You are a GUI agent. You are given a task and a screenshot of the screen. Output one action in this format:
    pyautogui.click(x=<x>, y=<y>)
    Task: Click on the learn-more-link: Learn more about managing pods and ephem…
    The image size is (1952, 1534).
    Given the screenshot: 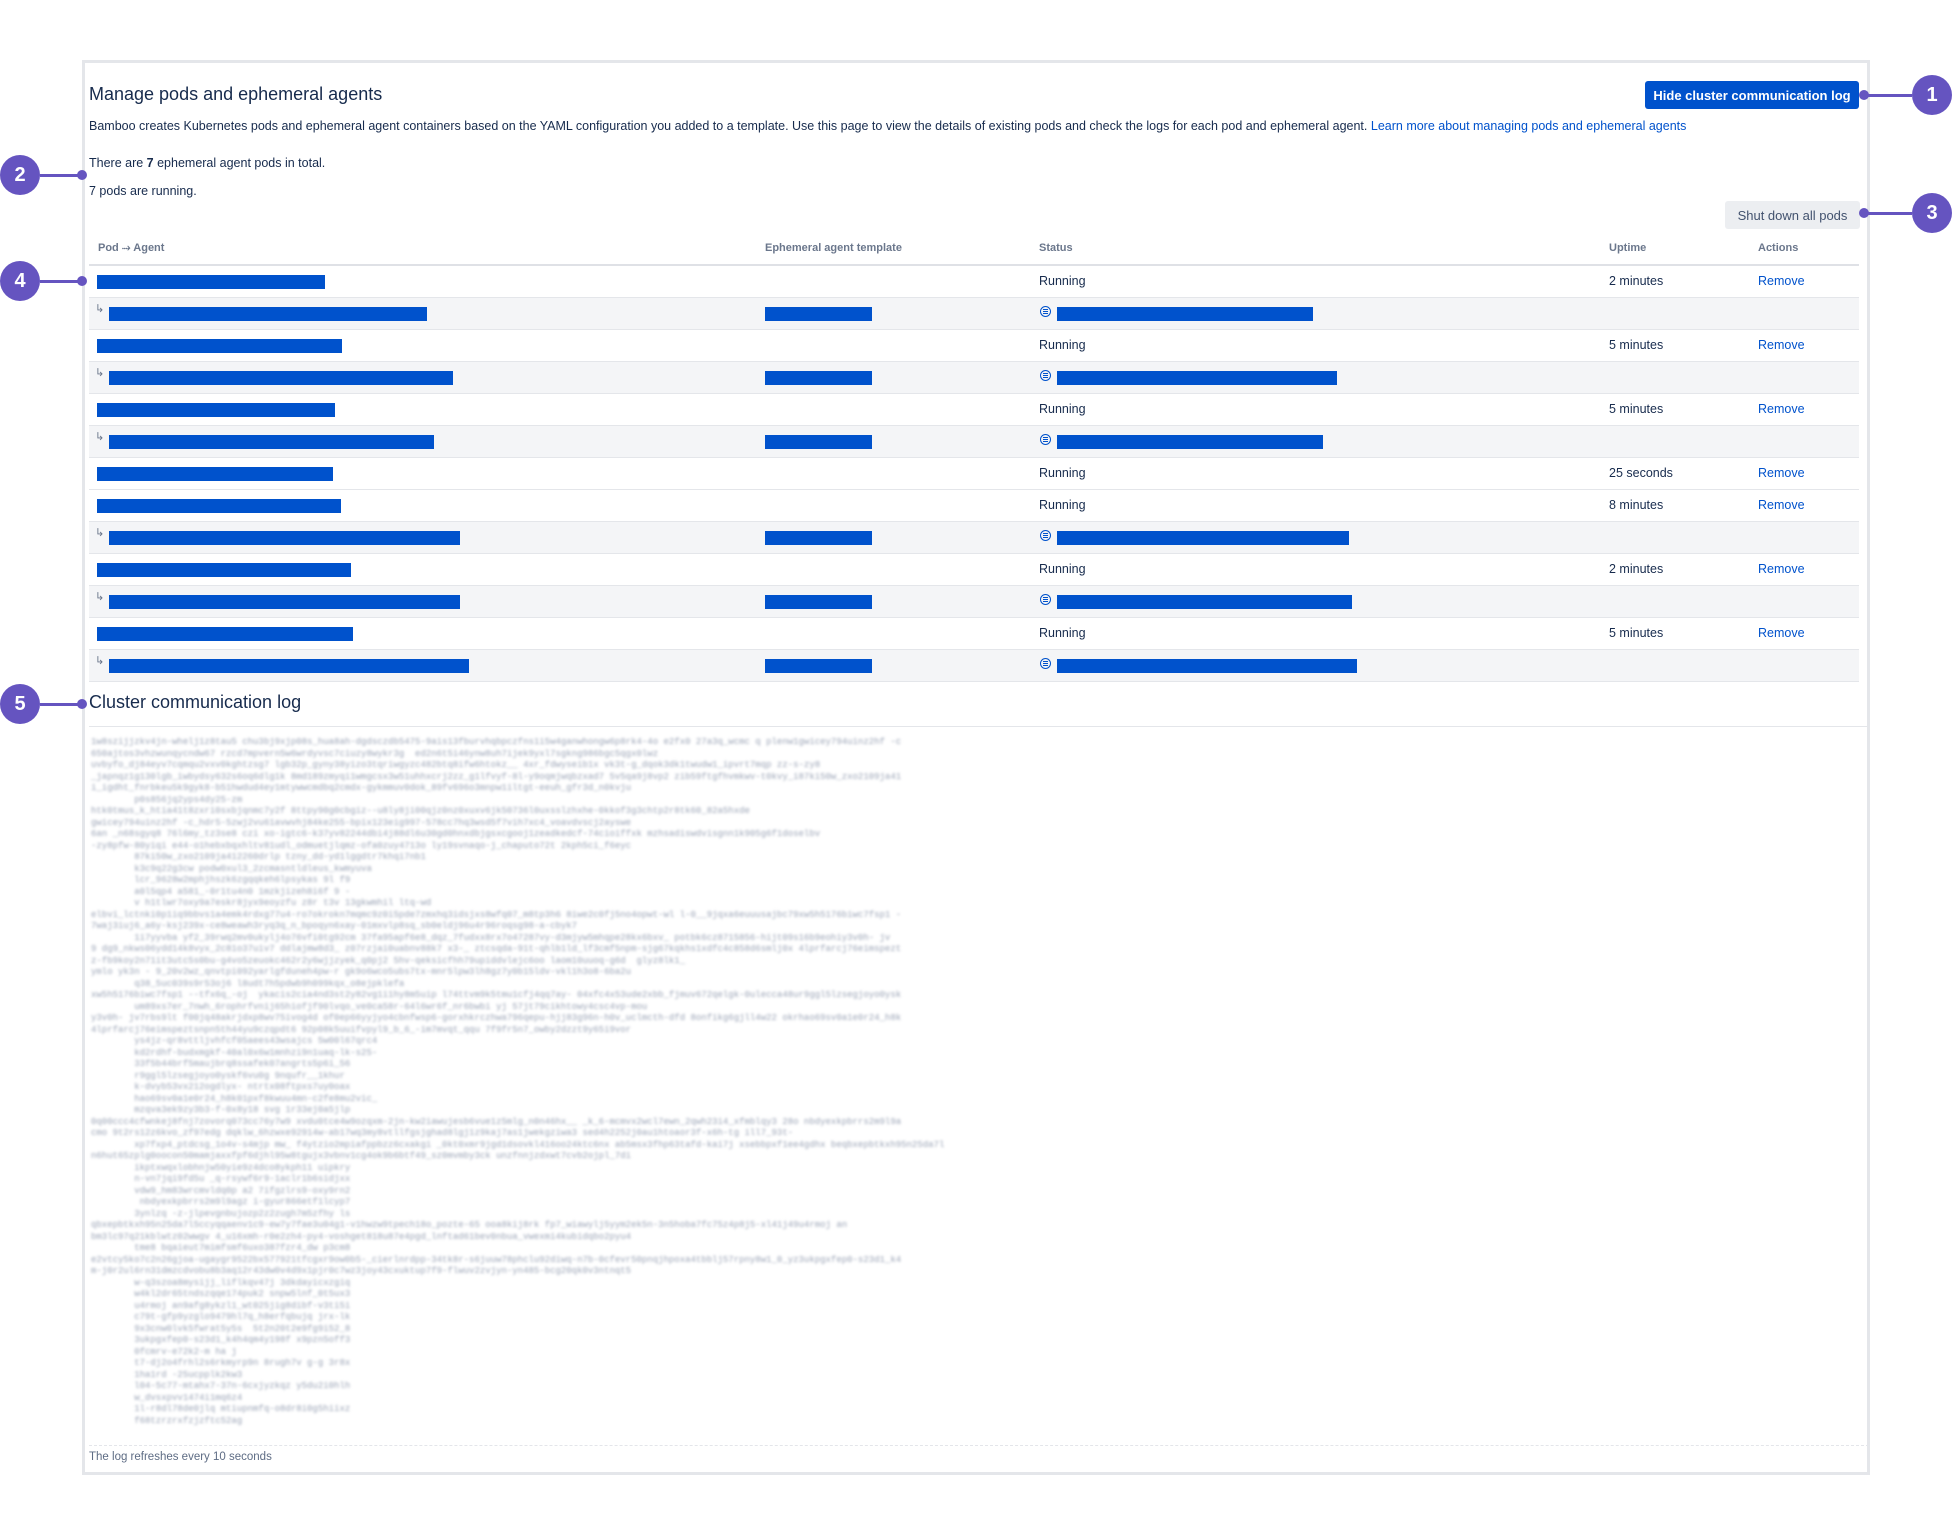 What is the action you would take?
    pyautogui.click(x=1528, y=126)
    